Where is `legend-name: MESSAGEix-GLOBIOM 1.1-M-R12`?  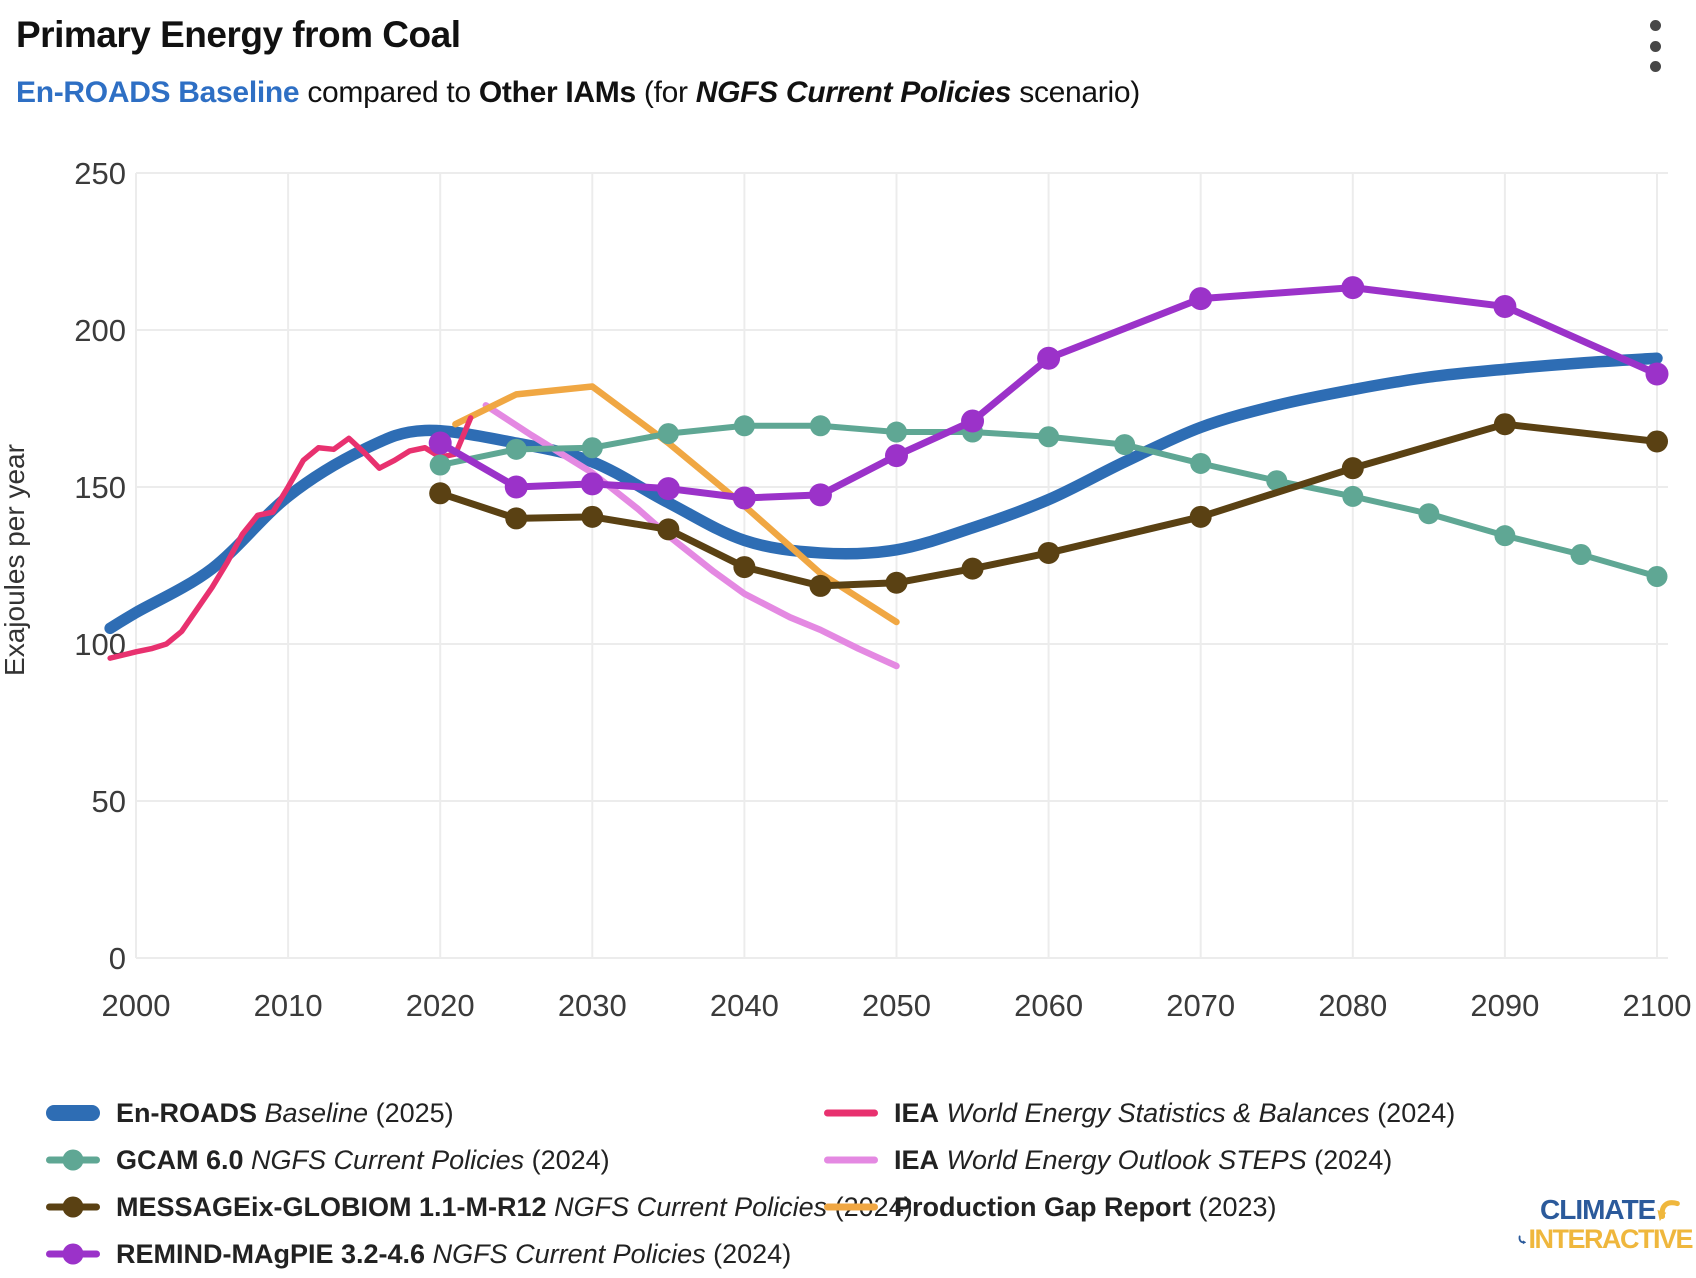 legend-name: MESSAGEix-GLOBIOM 1.1-M-R12 is located at coordinates (331, 1206).